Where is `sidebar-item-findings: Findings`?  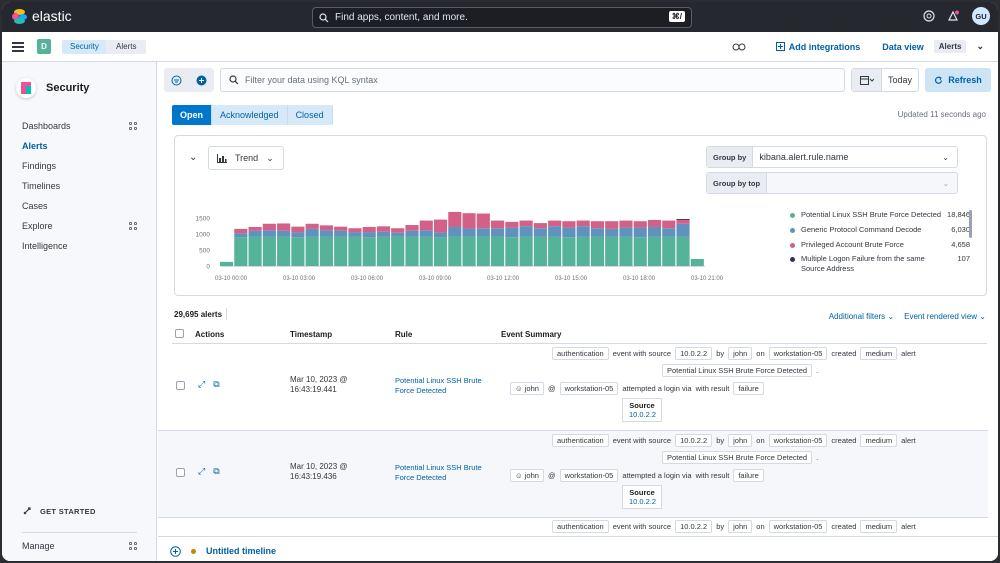 sidebar-item-findings: Findings is located at coordinates (39, 166).